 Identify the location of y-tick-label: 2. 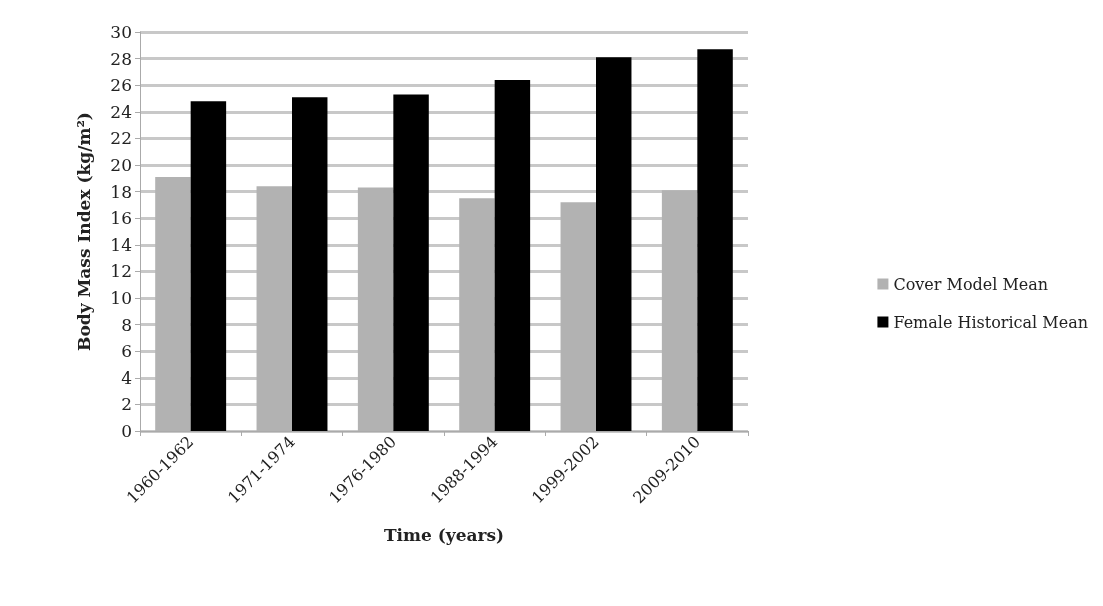
(126, 404).